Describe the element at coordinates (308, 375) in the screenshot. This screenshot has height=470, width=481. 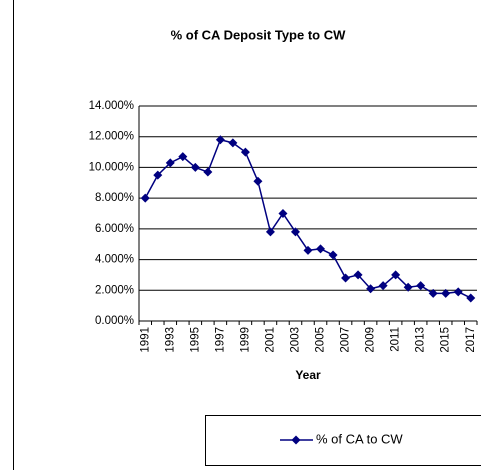
I see `x-axis-label: Year` at that location.